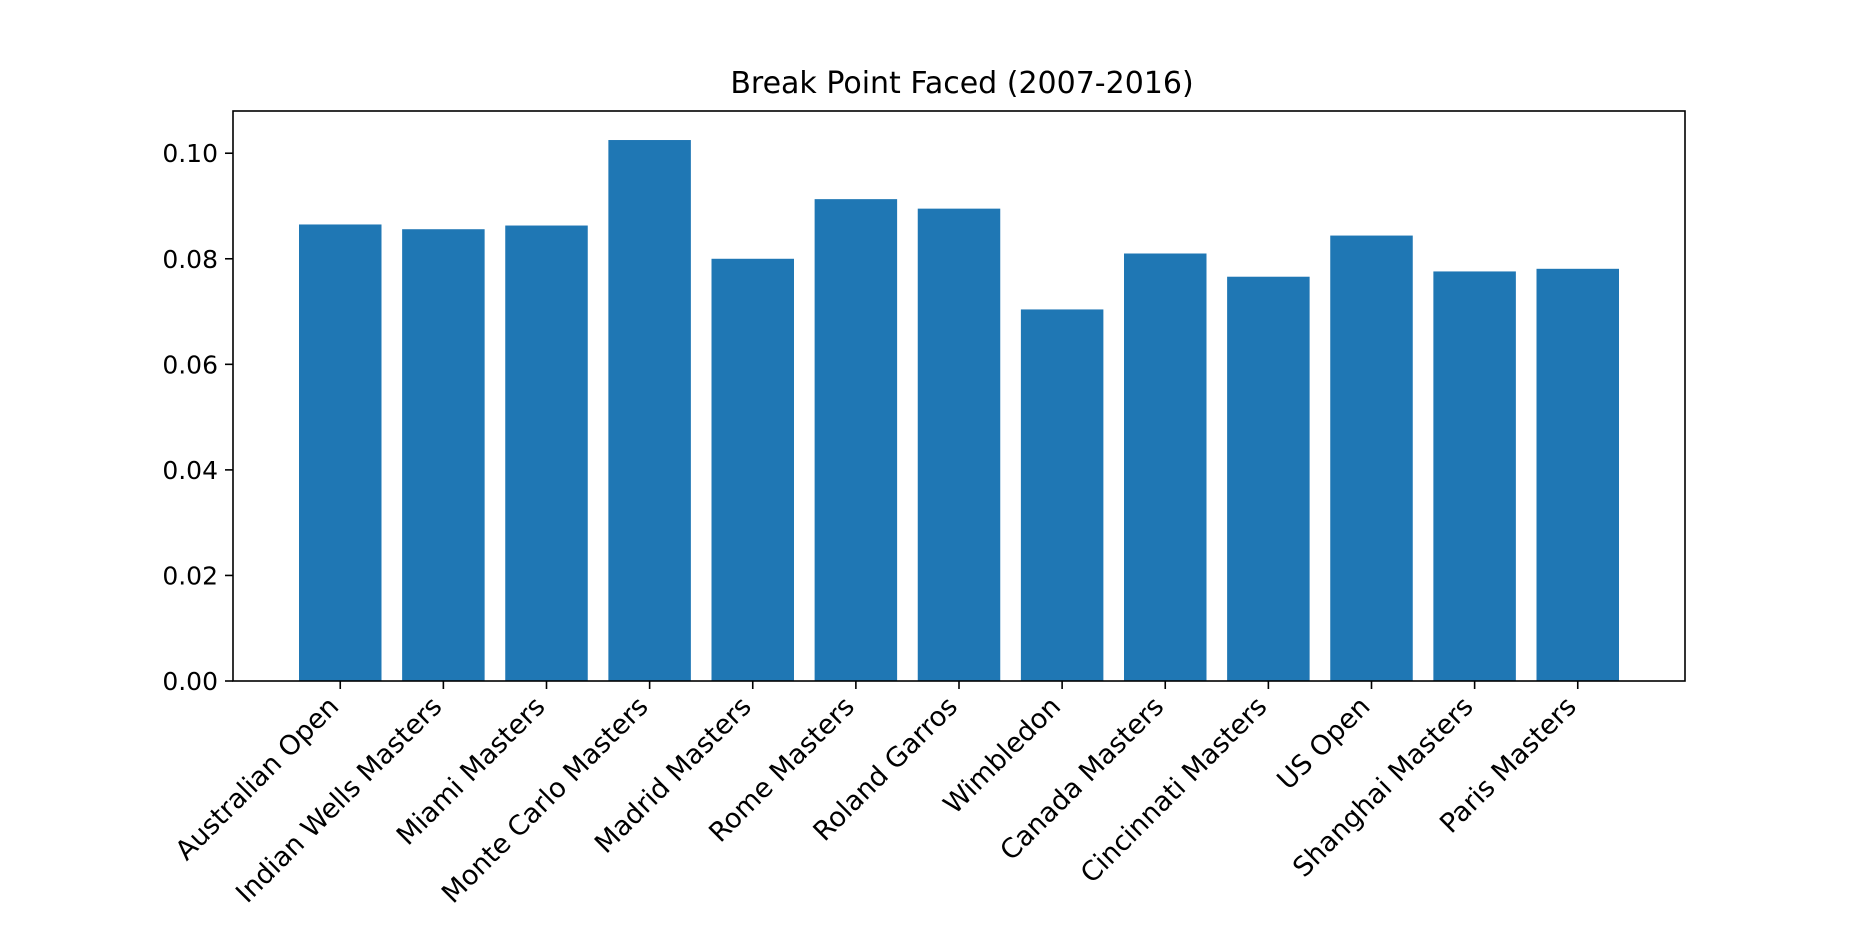 Image resolution: width=1850 pixels, height=927 pixels. What do you see at coordinates (545, 800) in the screenshot?
I see `x-tick-label: Monte Carlo Masters` at bounding box center [545, 800].